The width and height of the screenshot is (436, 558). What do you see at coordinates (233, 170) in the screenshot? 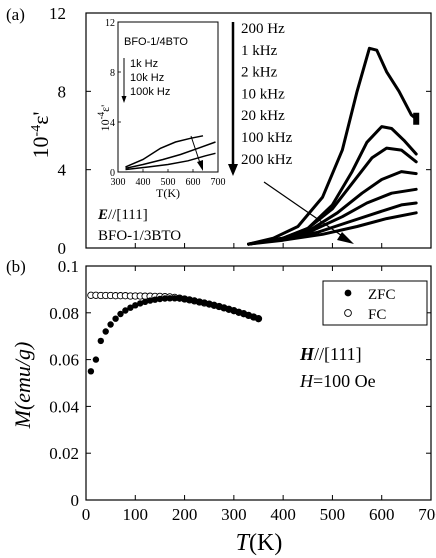
I see `panel-a-frequency-arrow-head` at bounding box center [233, 170].